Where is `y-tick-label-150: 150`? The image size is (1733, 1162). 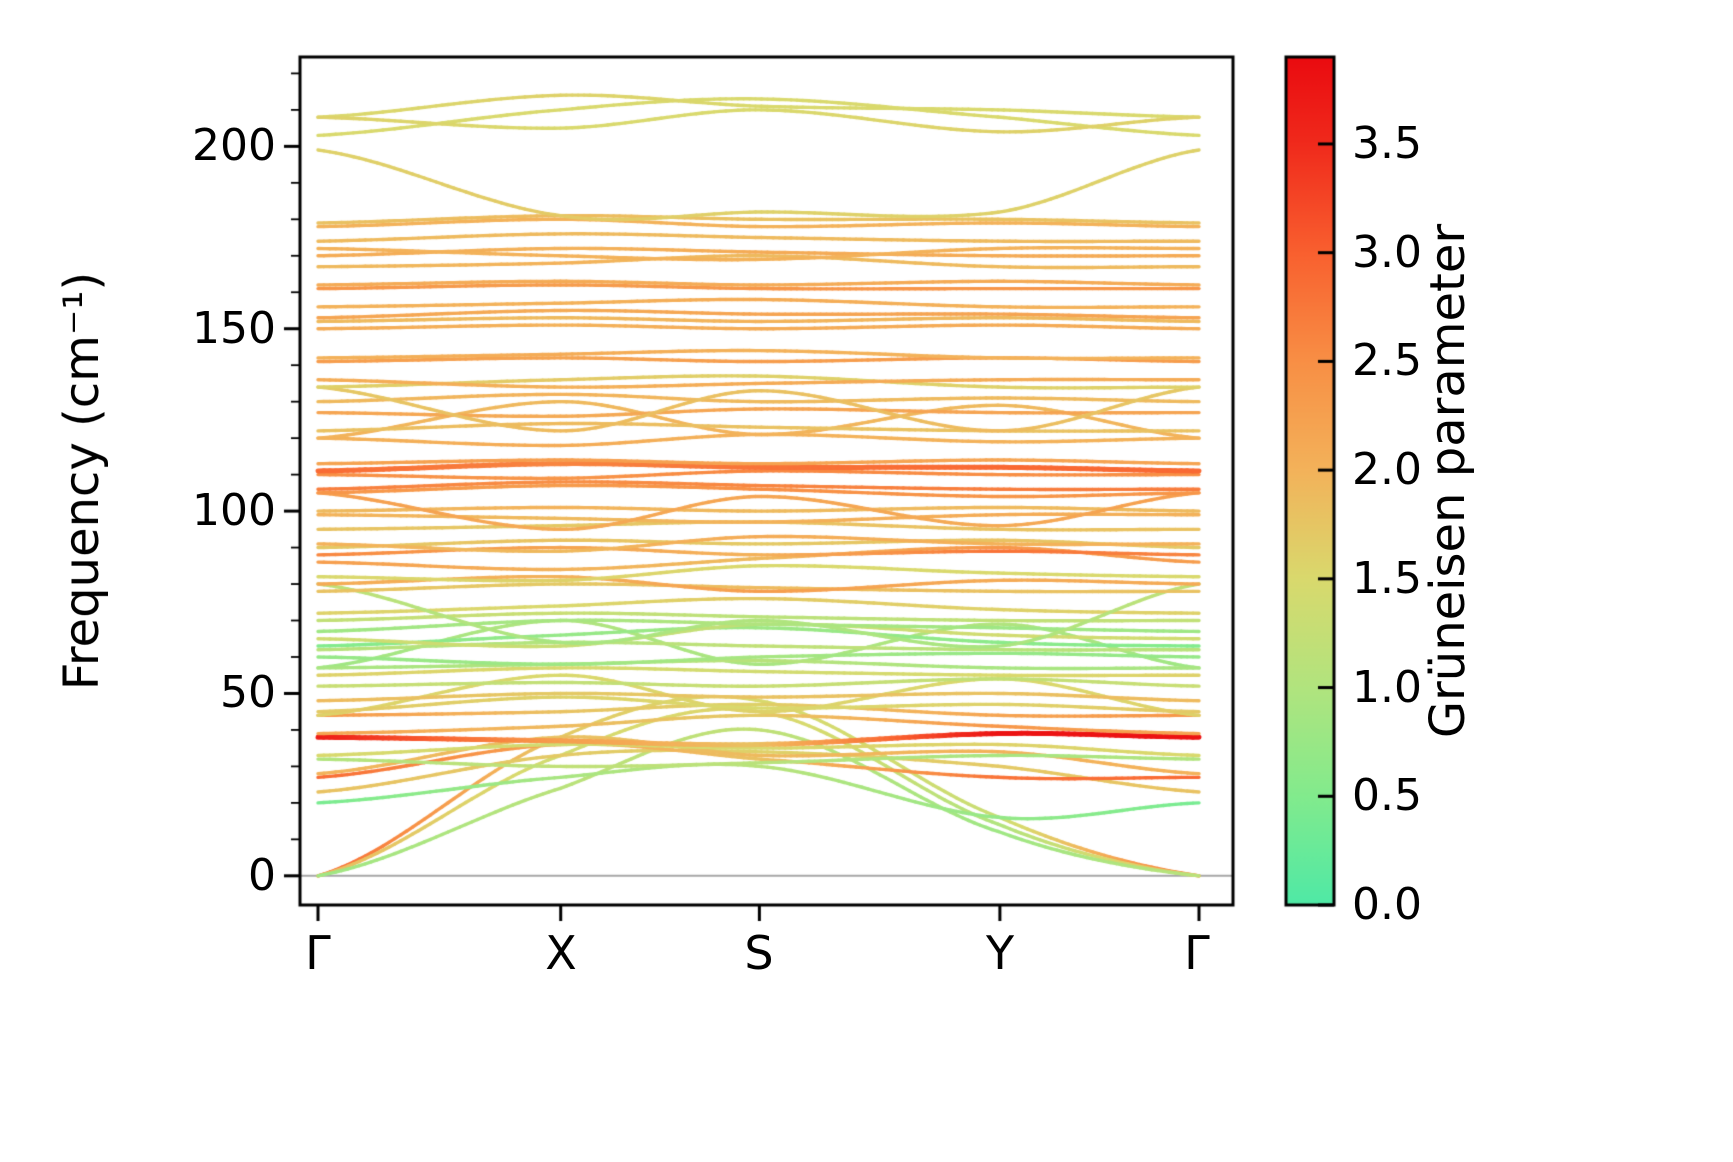
y-tick-label-150: 150 is located at coordinates (234, 328).